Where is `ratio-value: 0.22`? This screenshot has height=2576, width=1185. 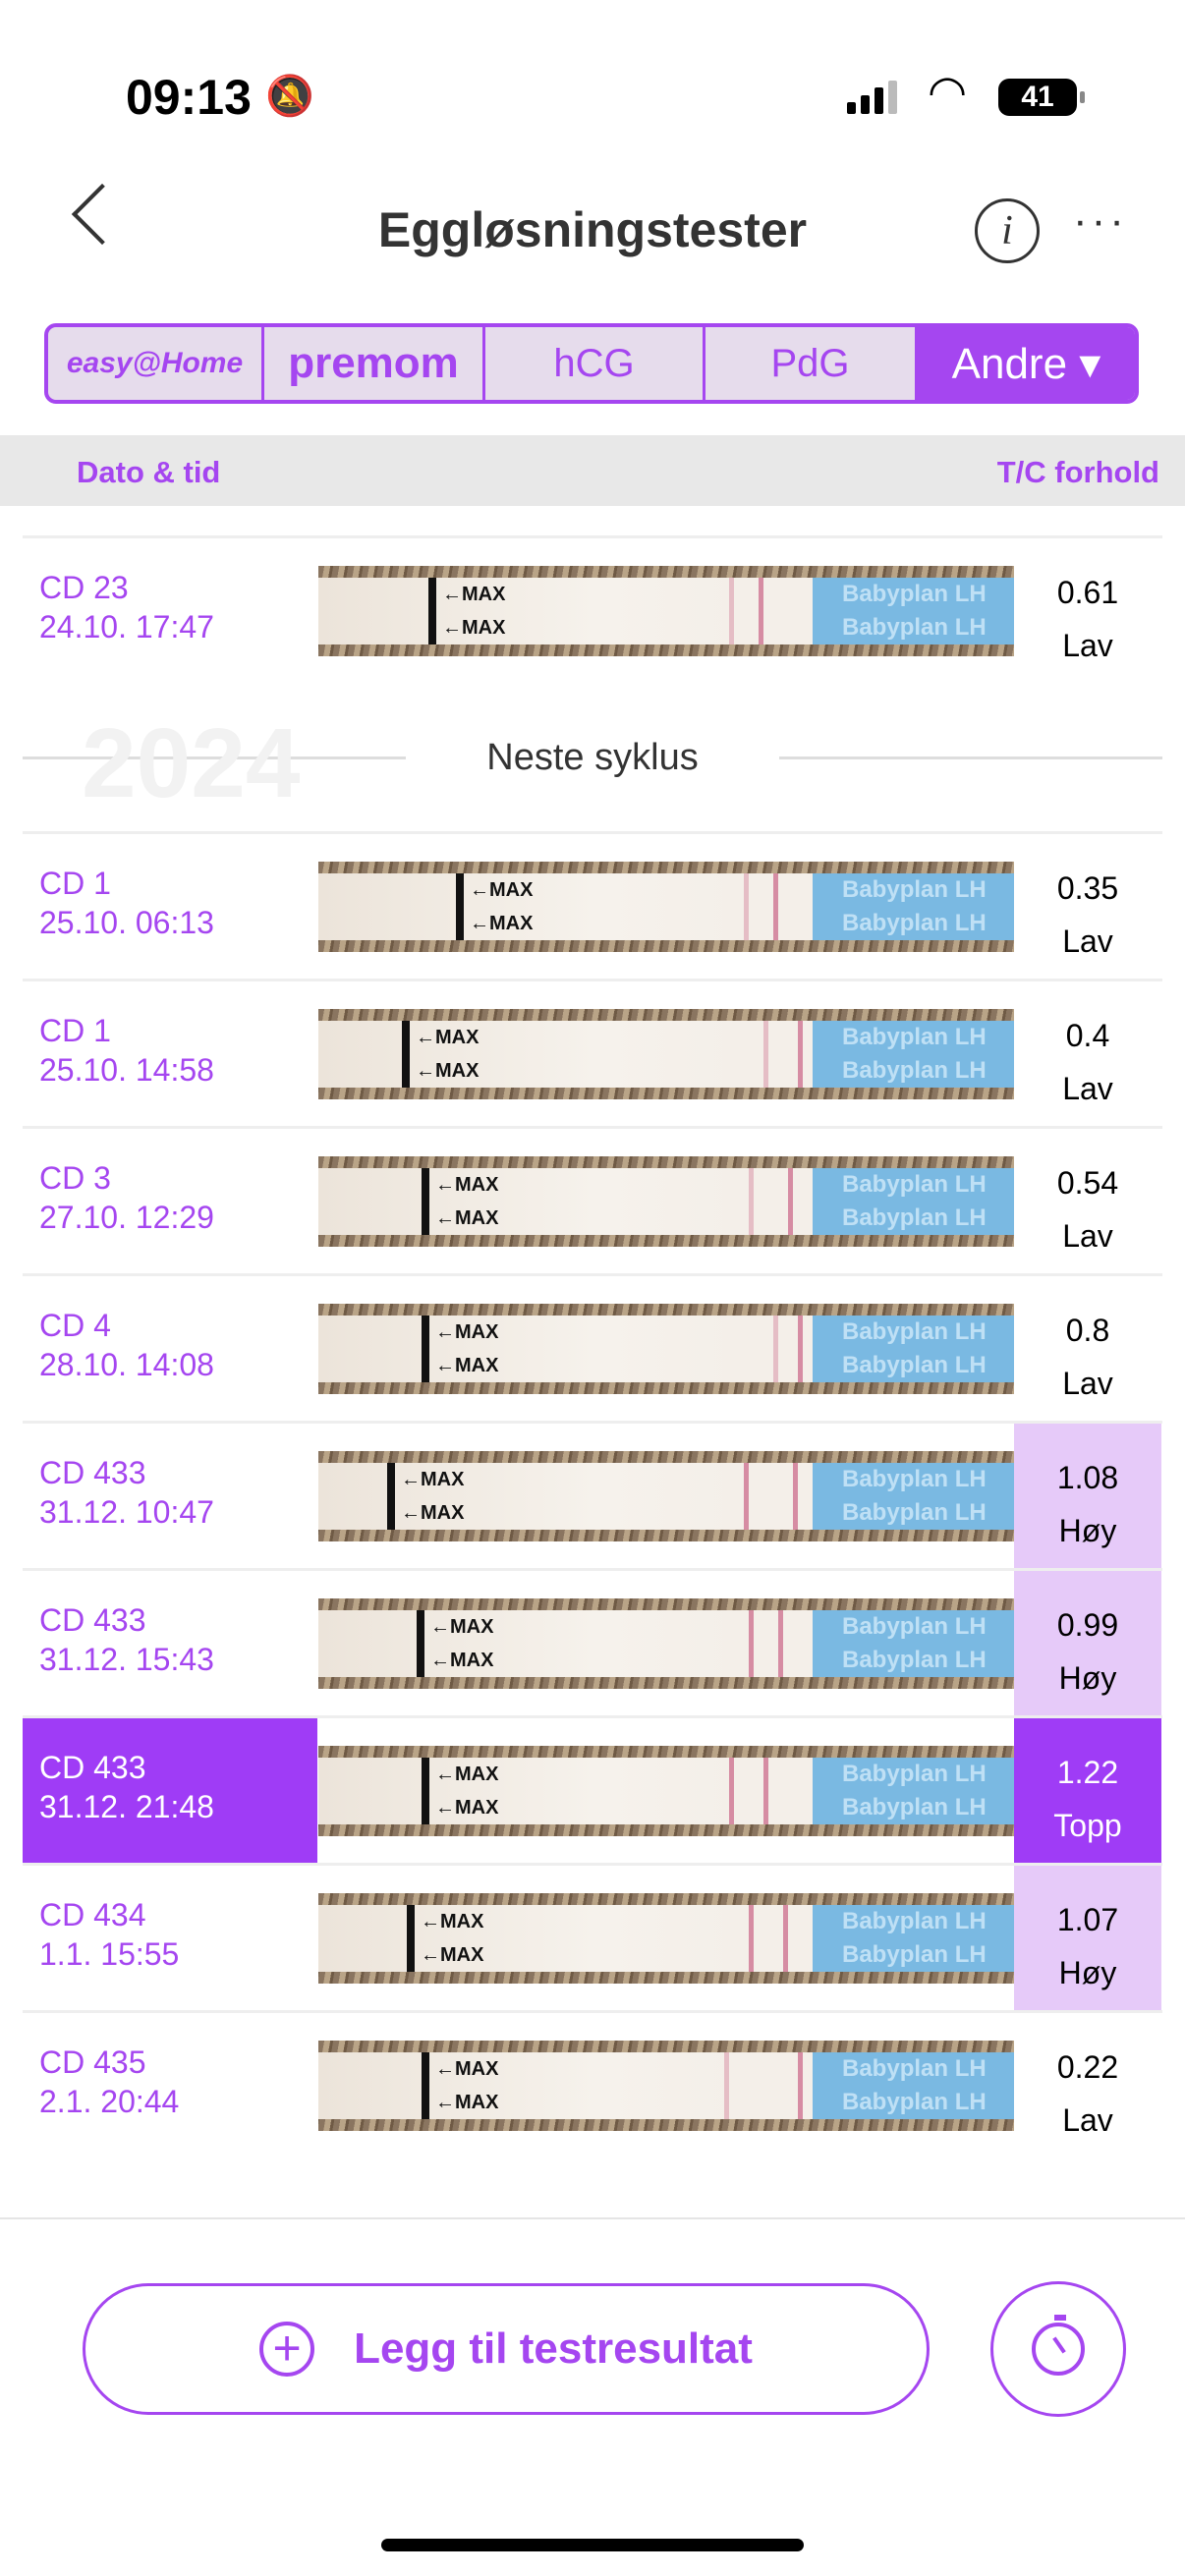
ratio-value: 0.22 is located at coordinates (1088, 2067).